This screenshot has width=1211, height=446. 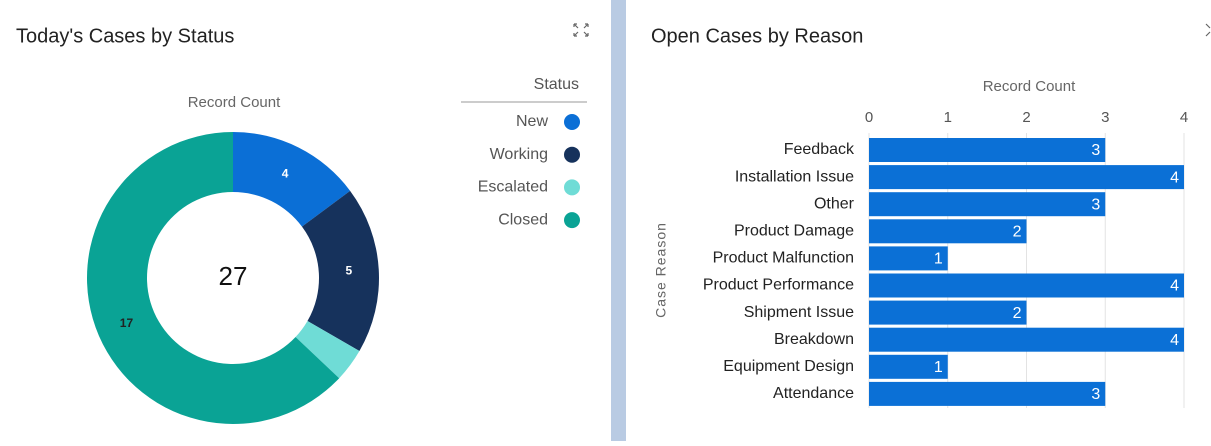 What do you see at coordinates (127, 323) in the screenshot?
I see `data-label: 17` at bounding box center [127, 323].